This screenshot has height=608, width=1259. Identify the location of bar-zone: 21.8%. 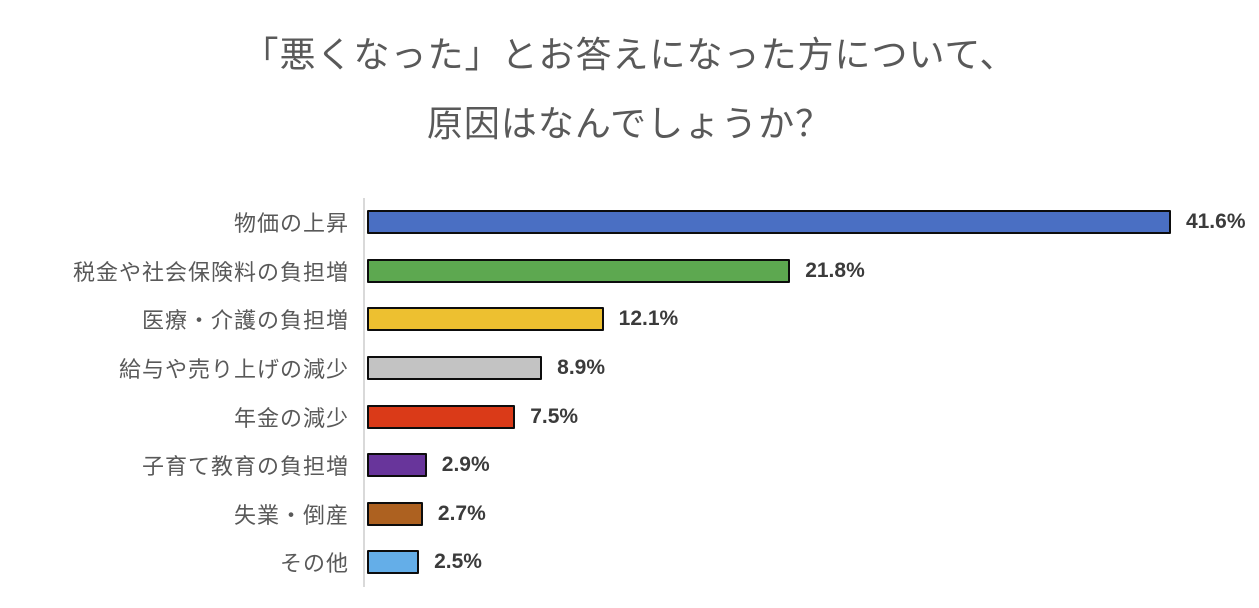
(811, 270).